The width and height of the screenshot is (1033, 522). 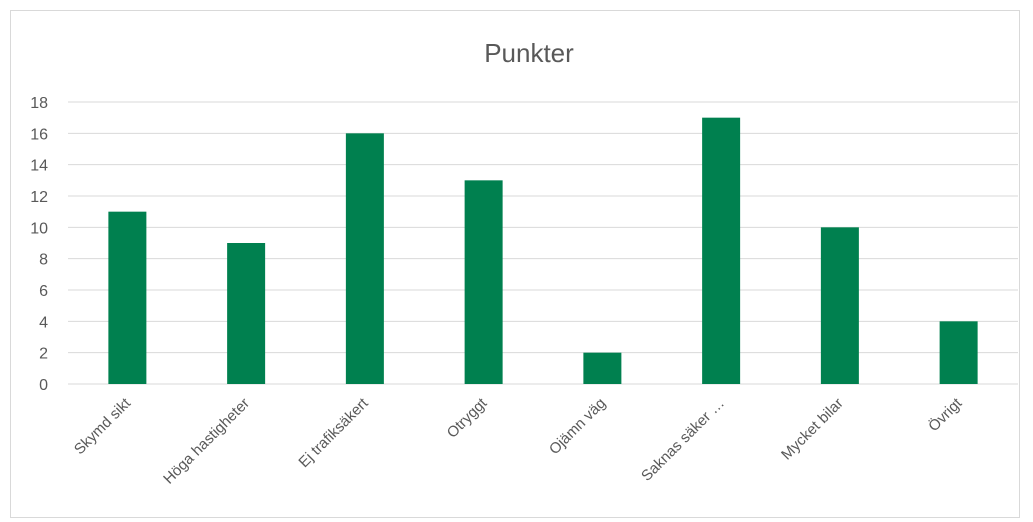 I want to click on y-tick-label: 10, so click(x=39, y=228).